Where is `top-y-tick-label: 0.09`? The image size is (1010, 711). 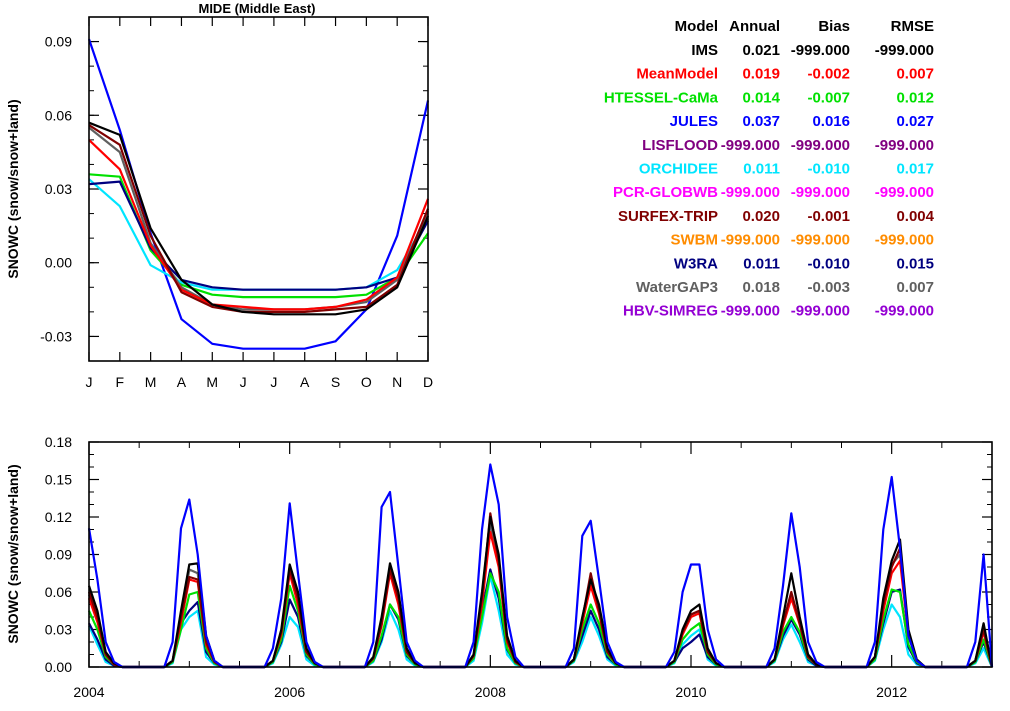
top-y-tick-label: 0.09 is located at coordinates (58, 42).